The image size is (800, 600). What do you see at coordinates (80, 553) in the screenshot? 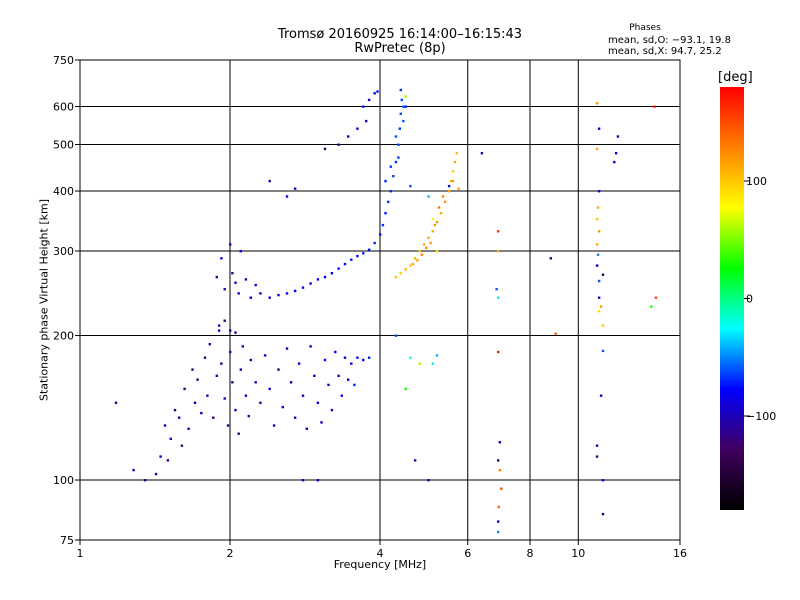
I see `x-tick-label: 1` at bounding box center [80, 553].